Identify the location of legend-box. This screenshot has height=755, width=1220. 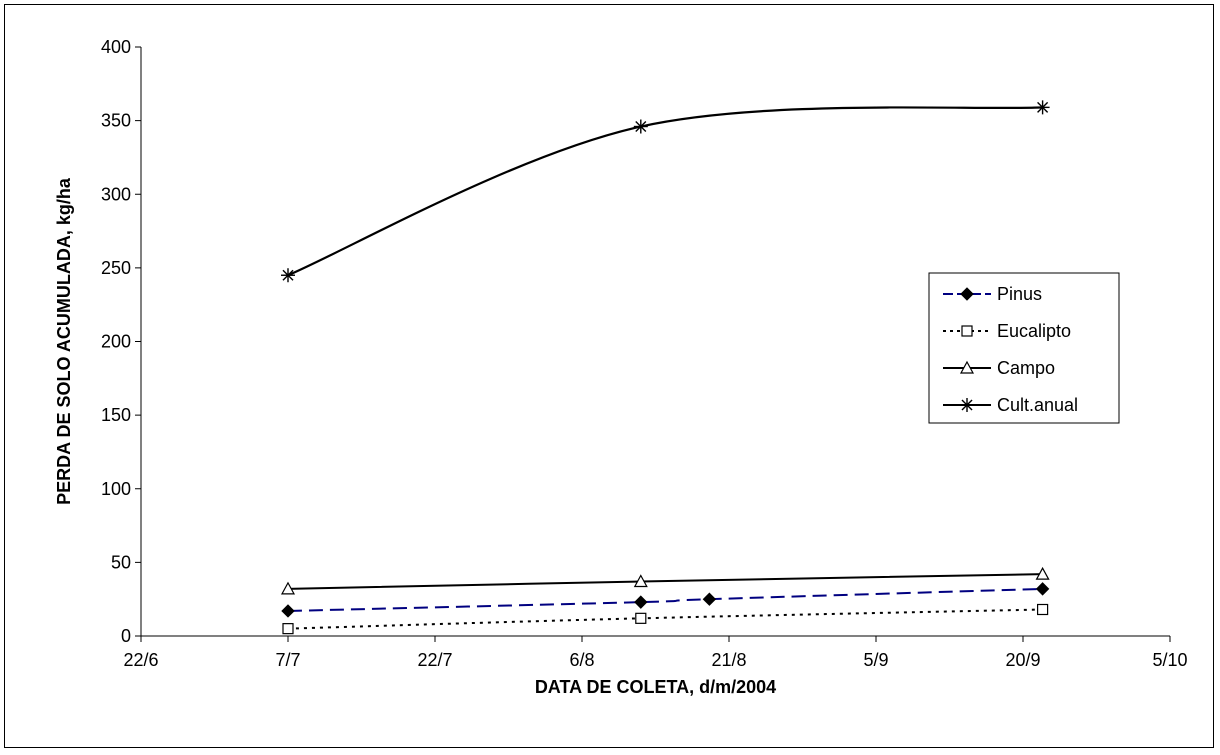
(1024, 348).